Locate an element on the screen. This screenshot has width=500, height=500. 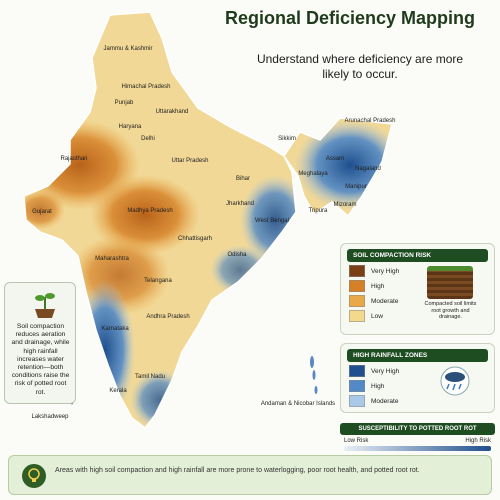
region-label: Gujarat is located at coordinates (42, 212).